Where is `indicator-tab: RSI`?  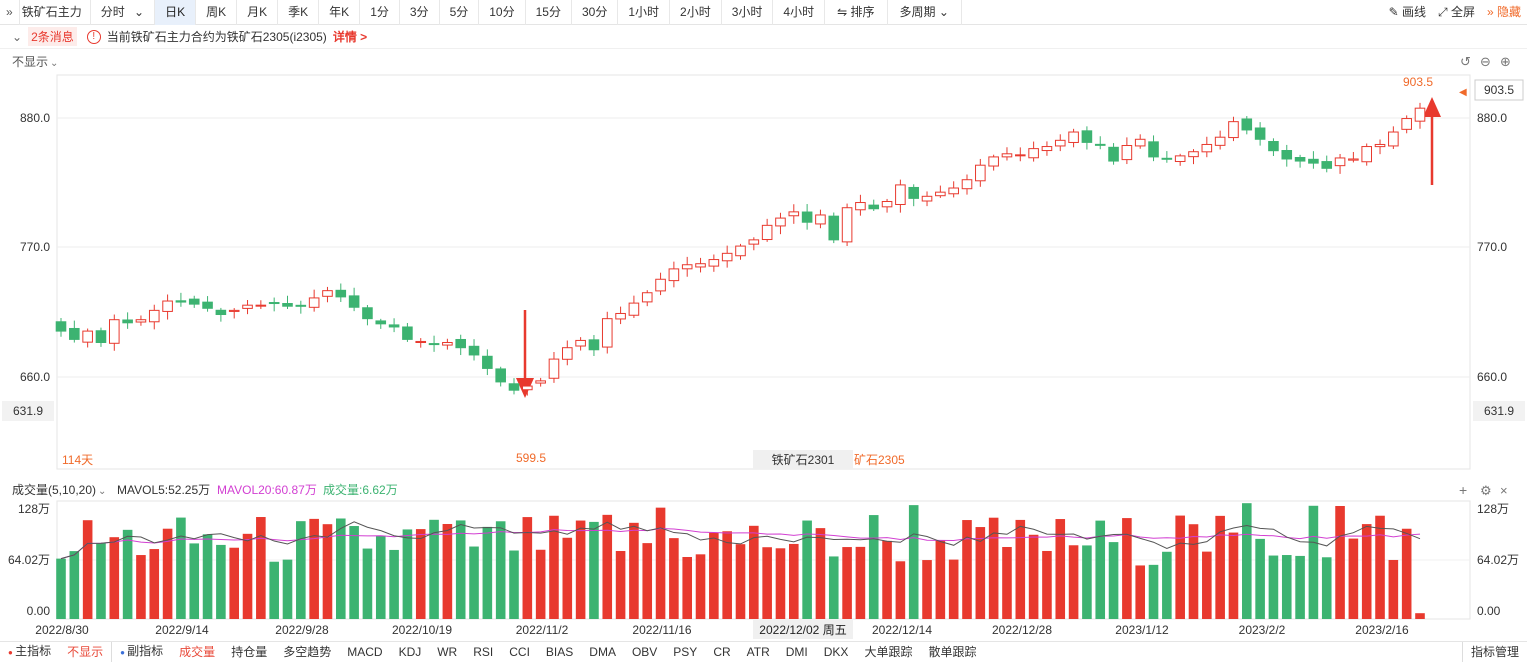 indicator-tab: RSI is located at coordinates (483, 651).